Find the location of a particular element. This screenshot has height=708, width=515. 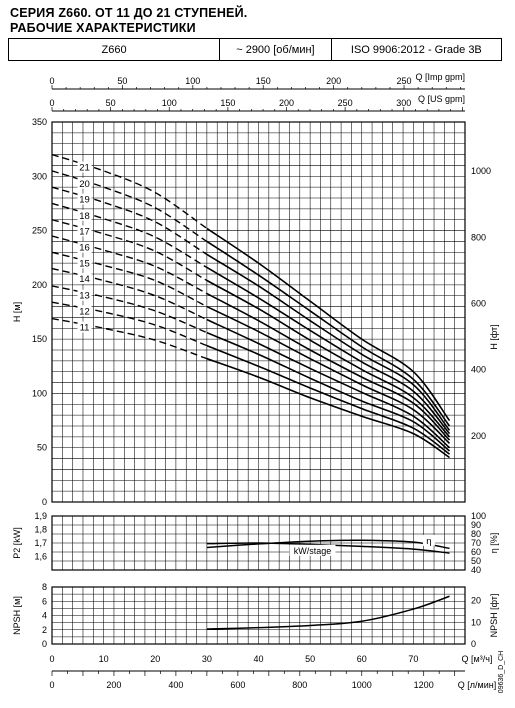

speed-cell: ~ 2900 [об/мин] is located at coordinates (276, 49).